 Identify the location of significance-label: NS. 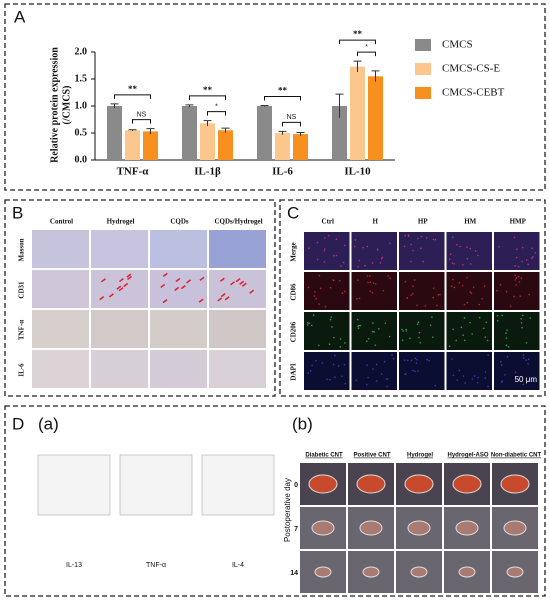
(142, 115).